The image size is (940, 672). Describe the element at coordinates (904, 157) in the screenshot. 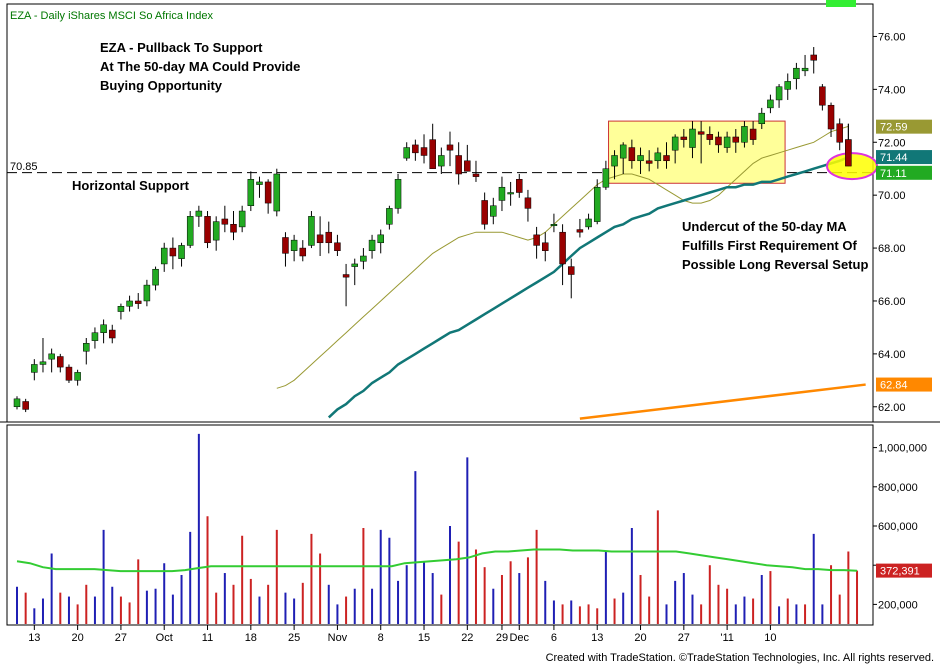

I see `price-value-tag: 71.44` at that location.